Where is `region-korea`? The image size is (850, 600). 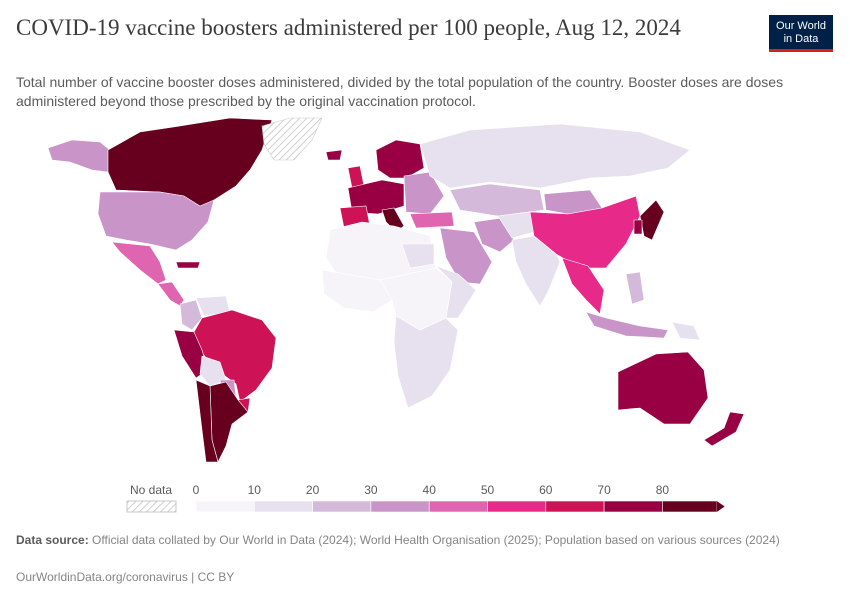
region-korea is located at coordinates (638, 227).